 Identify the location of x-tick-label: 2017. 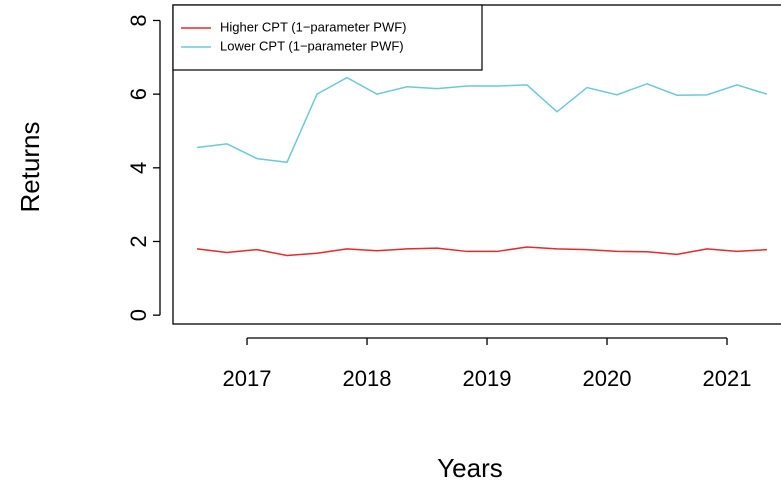
(247, 378).